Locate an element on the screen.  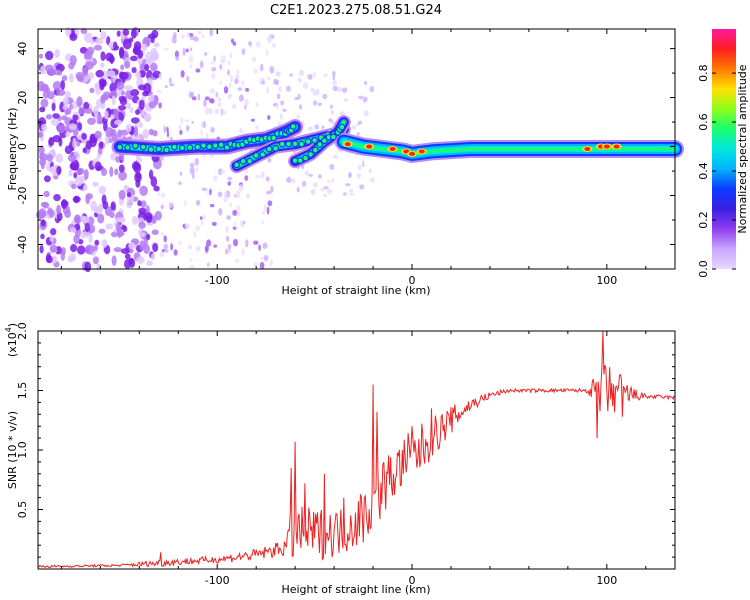
spectrogram-ytick-label: -40 is located at coordinates (22, 245).